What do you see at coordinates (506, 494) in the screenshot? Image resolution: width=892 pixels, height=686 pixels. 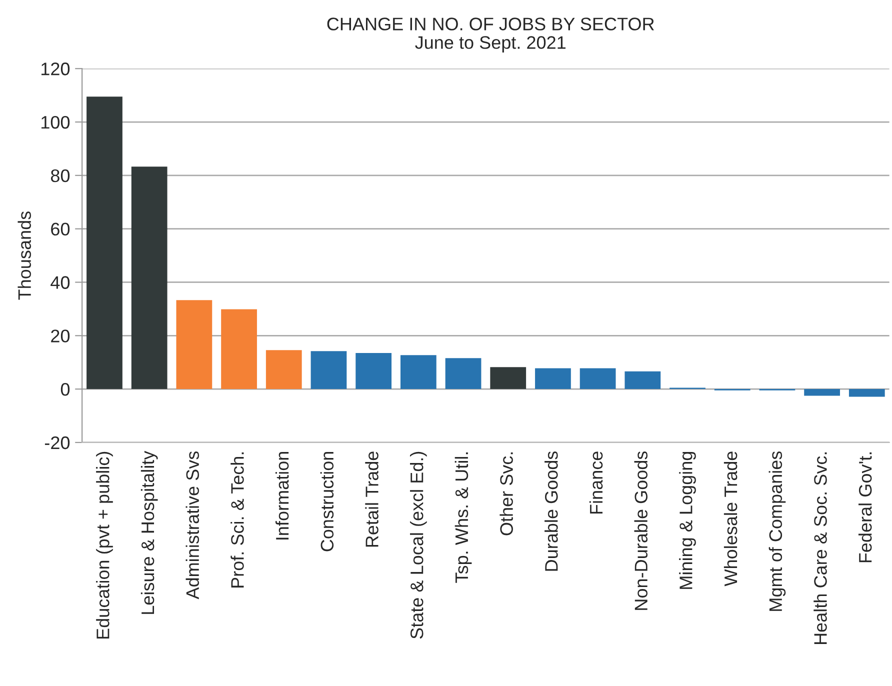 I see `x-tick-label: Other Svc.` at bounding box center [506, 494].